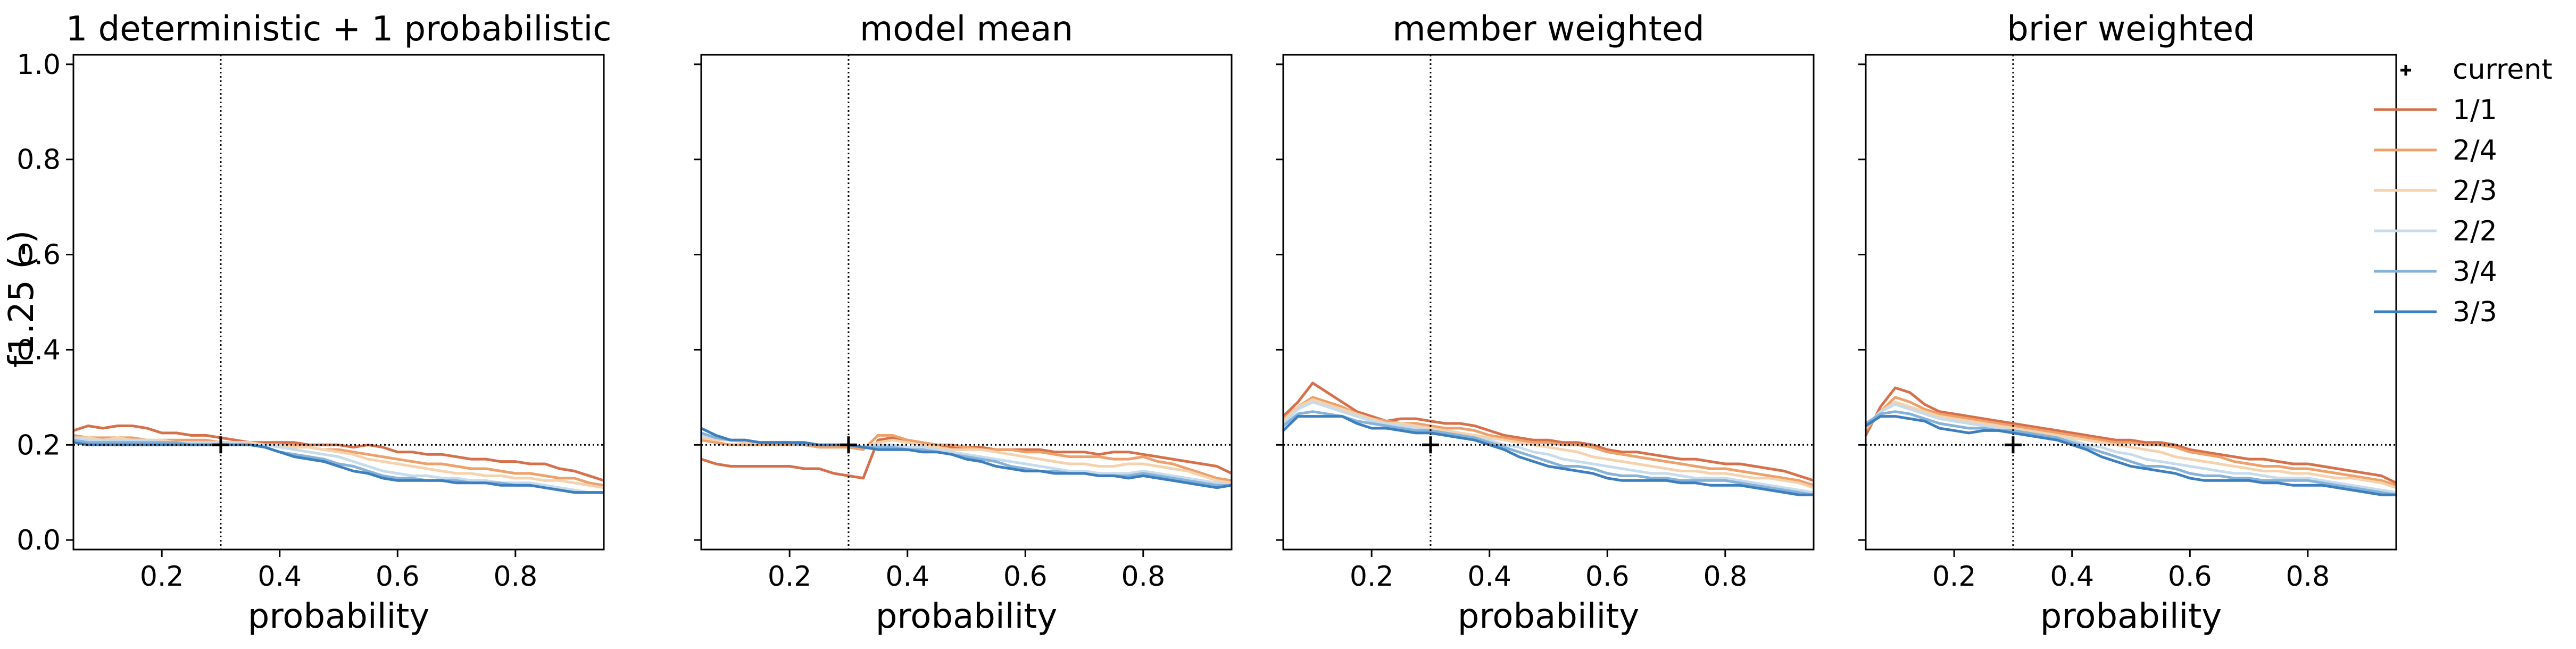 Image resolution: width=2576 pixels, height=649 pixels. I want to click on y-tick-label: 0.6, so click(38, 255).